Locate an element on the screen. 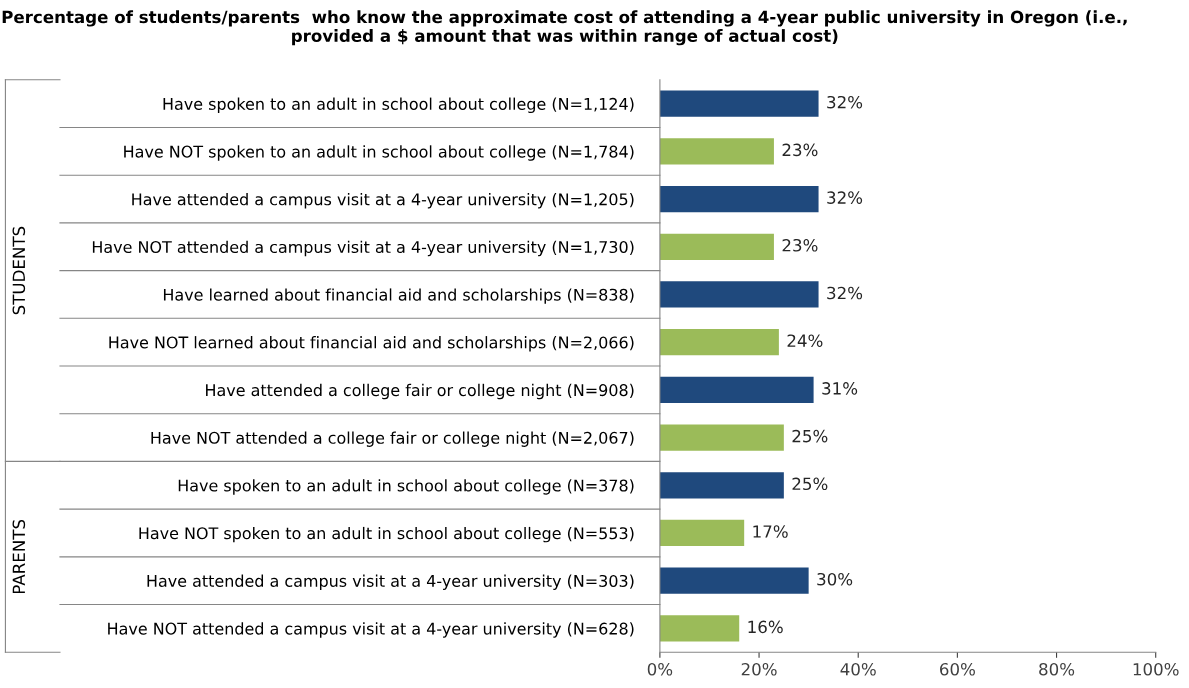 The image size is (1189, 688). y-tick-label: Have NOT attended a college fair or college night (N=2,067) is located at coordinates (392, 439).